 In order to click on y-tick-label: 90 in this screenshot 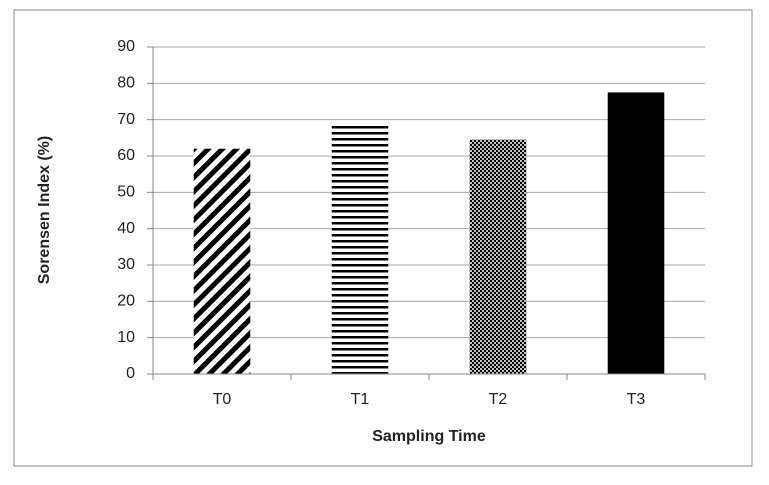, I will do `click(126, 46)`.